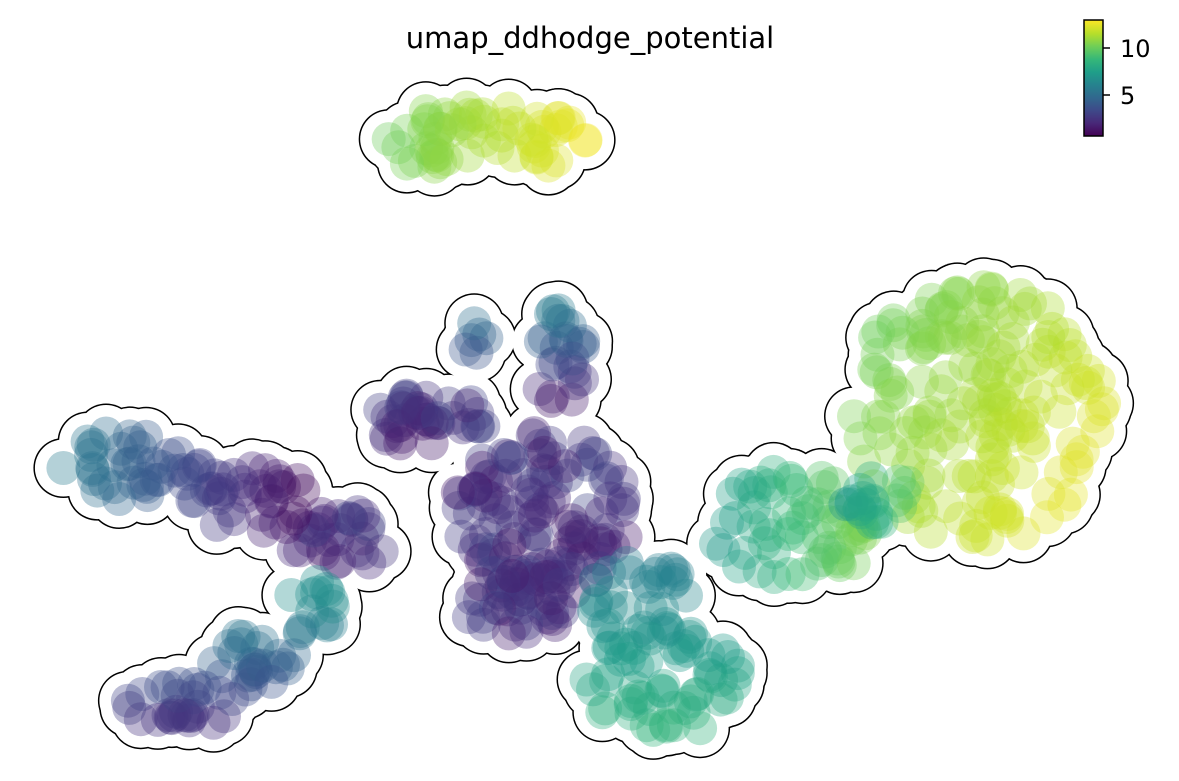  I want to click on colorbar-tick-label-5: 5, so click(1127, 96).